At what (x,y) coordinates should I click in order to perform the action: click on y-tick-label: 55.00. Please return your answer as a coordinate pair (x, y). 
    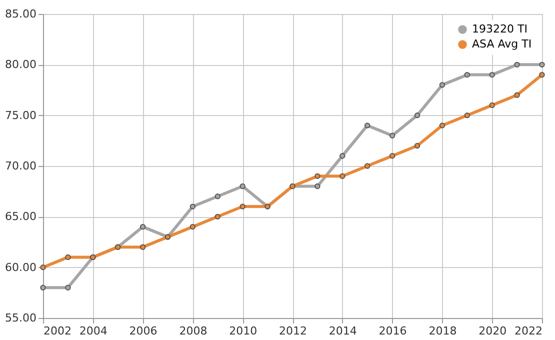
    Looking at the image, I should click on (20, 318).